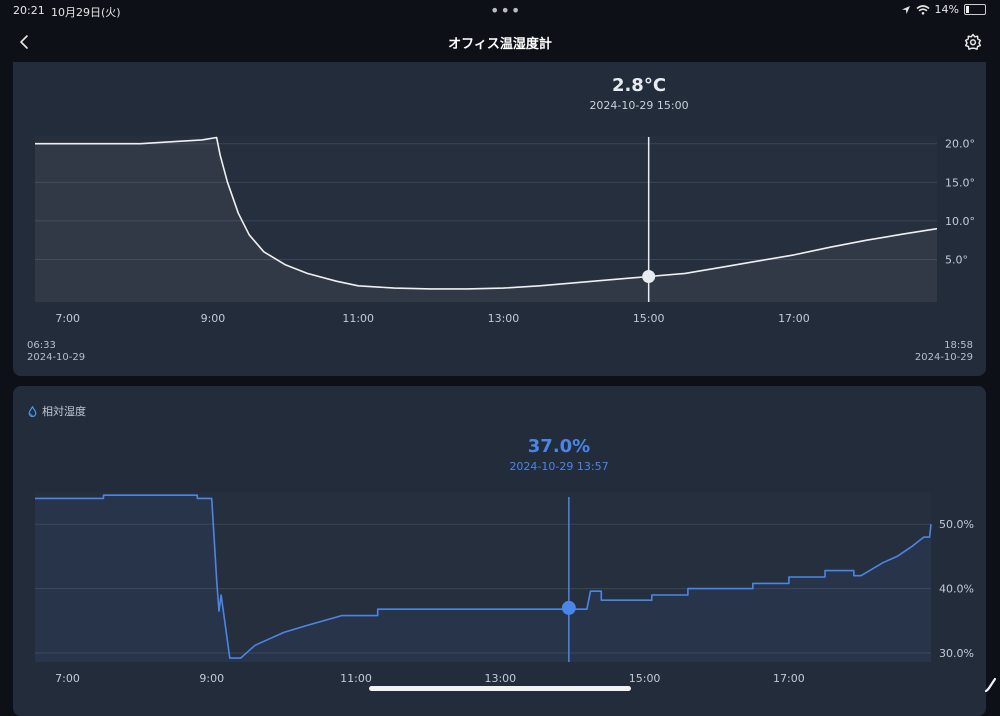 The image size is (1000, 716). I want to click on humidity-y-tick-label: 50.0%, so click(956, 524).